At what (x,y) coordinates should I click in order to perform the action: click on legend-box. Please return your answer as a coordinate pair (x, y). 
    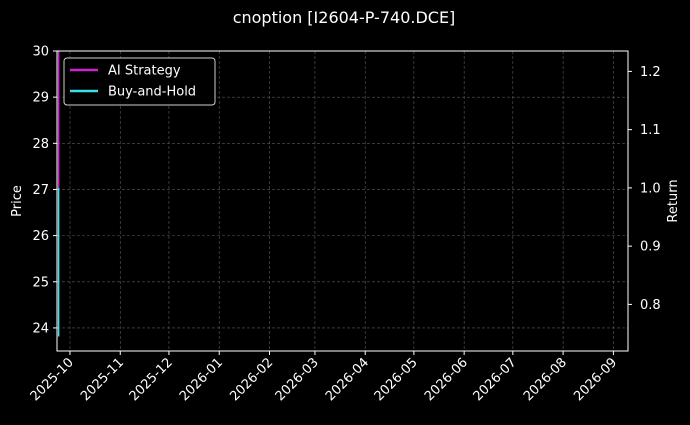
    Looking at the image, I should click on (139, 81).